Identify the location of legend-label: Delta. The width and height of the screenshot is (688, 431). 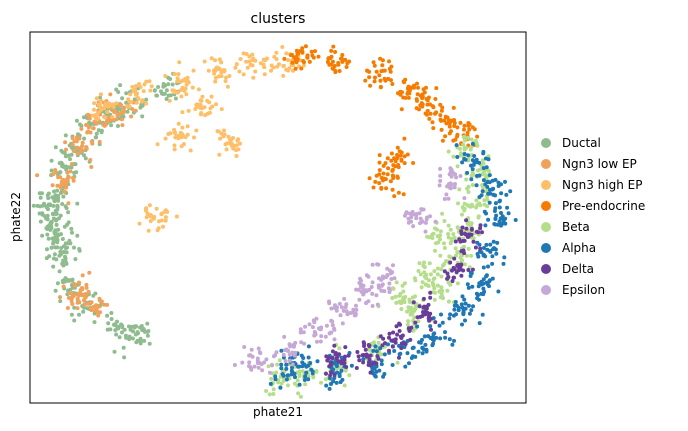
(578, 269).